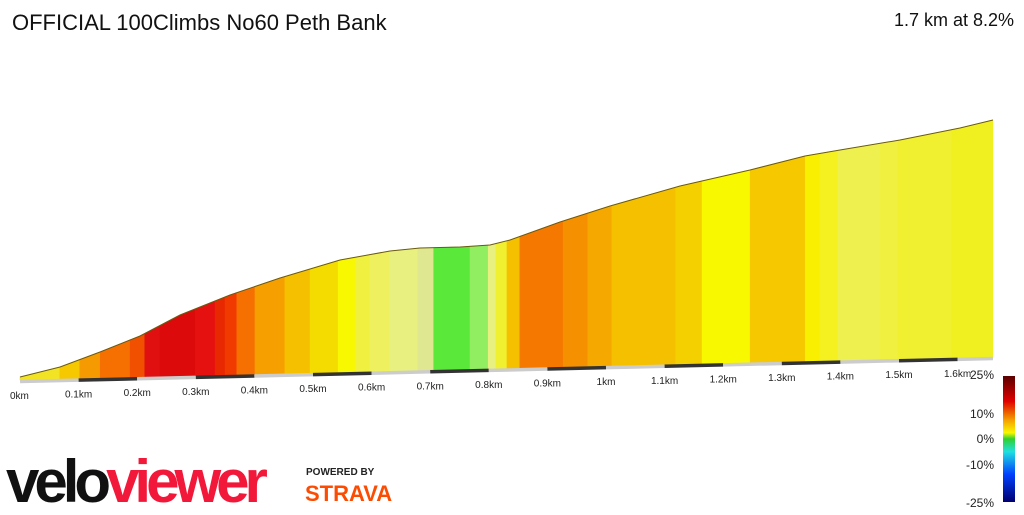 The image size is (1024, 515). What do you see at coordinates (137, 393) in the screenshot?
I see `x-tick-label: 0.2km` at bounding box center [137, 393].